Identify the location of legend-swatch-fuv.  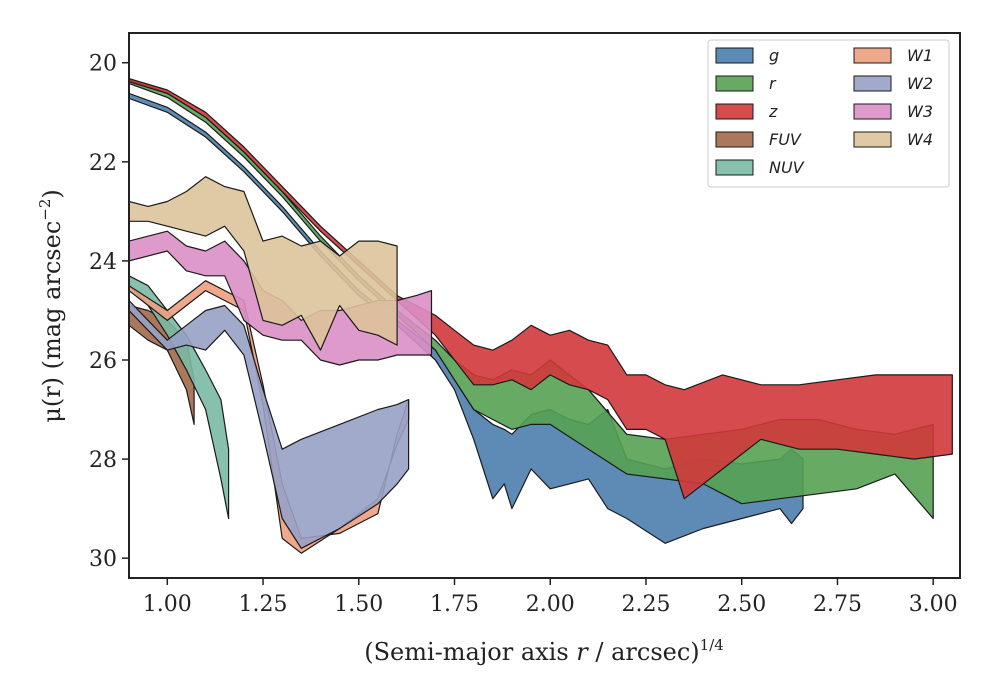
(734, 139).